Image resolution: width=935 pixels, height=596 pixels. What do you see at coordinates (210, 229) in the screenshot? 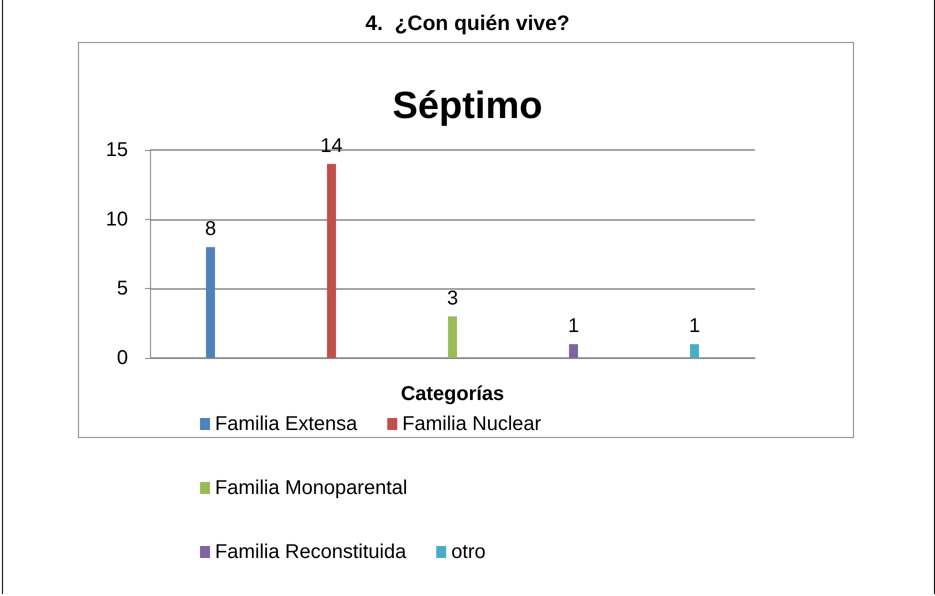
I see `data-label: 8` at bounding box center [210, 229].